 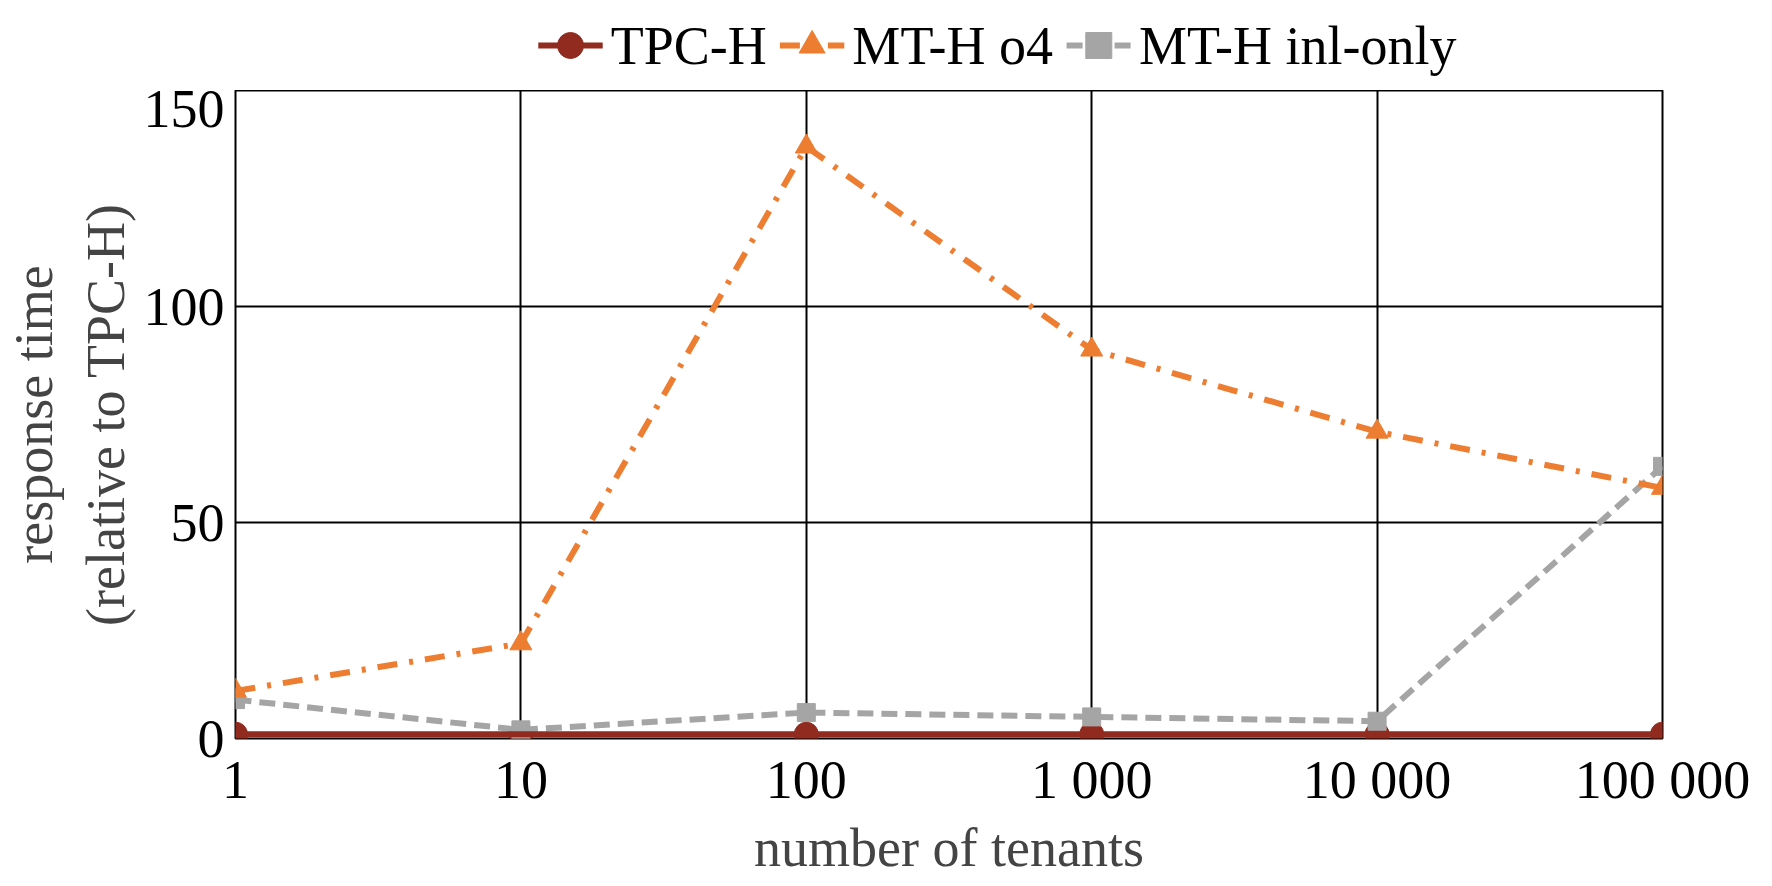 What do you see at coordinates (184, 306) in the screenshot?
I see `y-tick-label: 100` at bounding box center [184, 306].